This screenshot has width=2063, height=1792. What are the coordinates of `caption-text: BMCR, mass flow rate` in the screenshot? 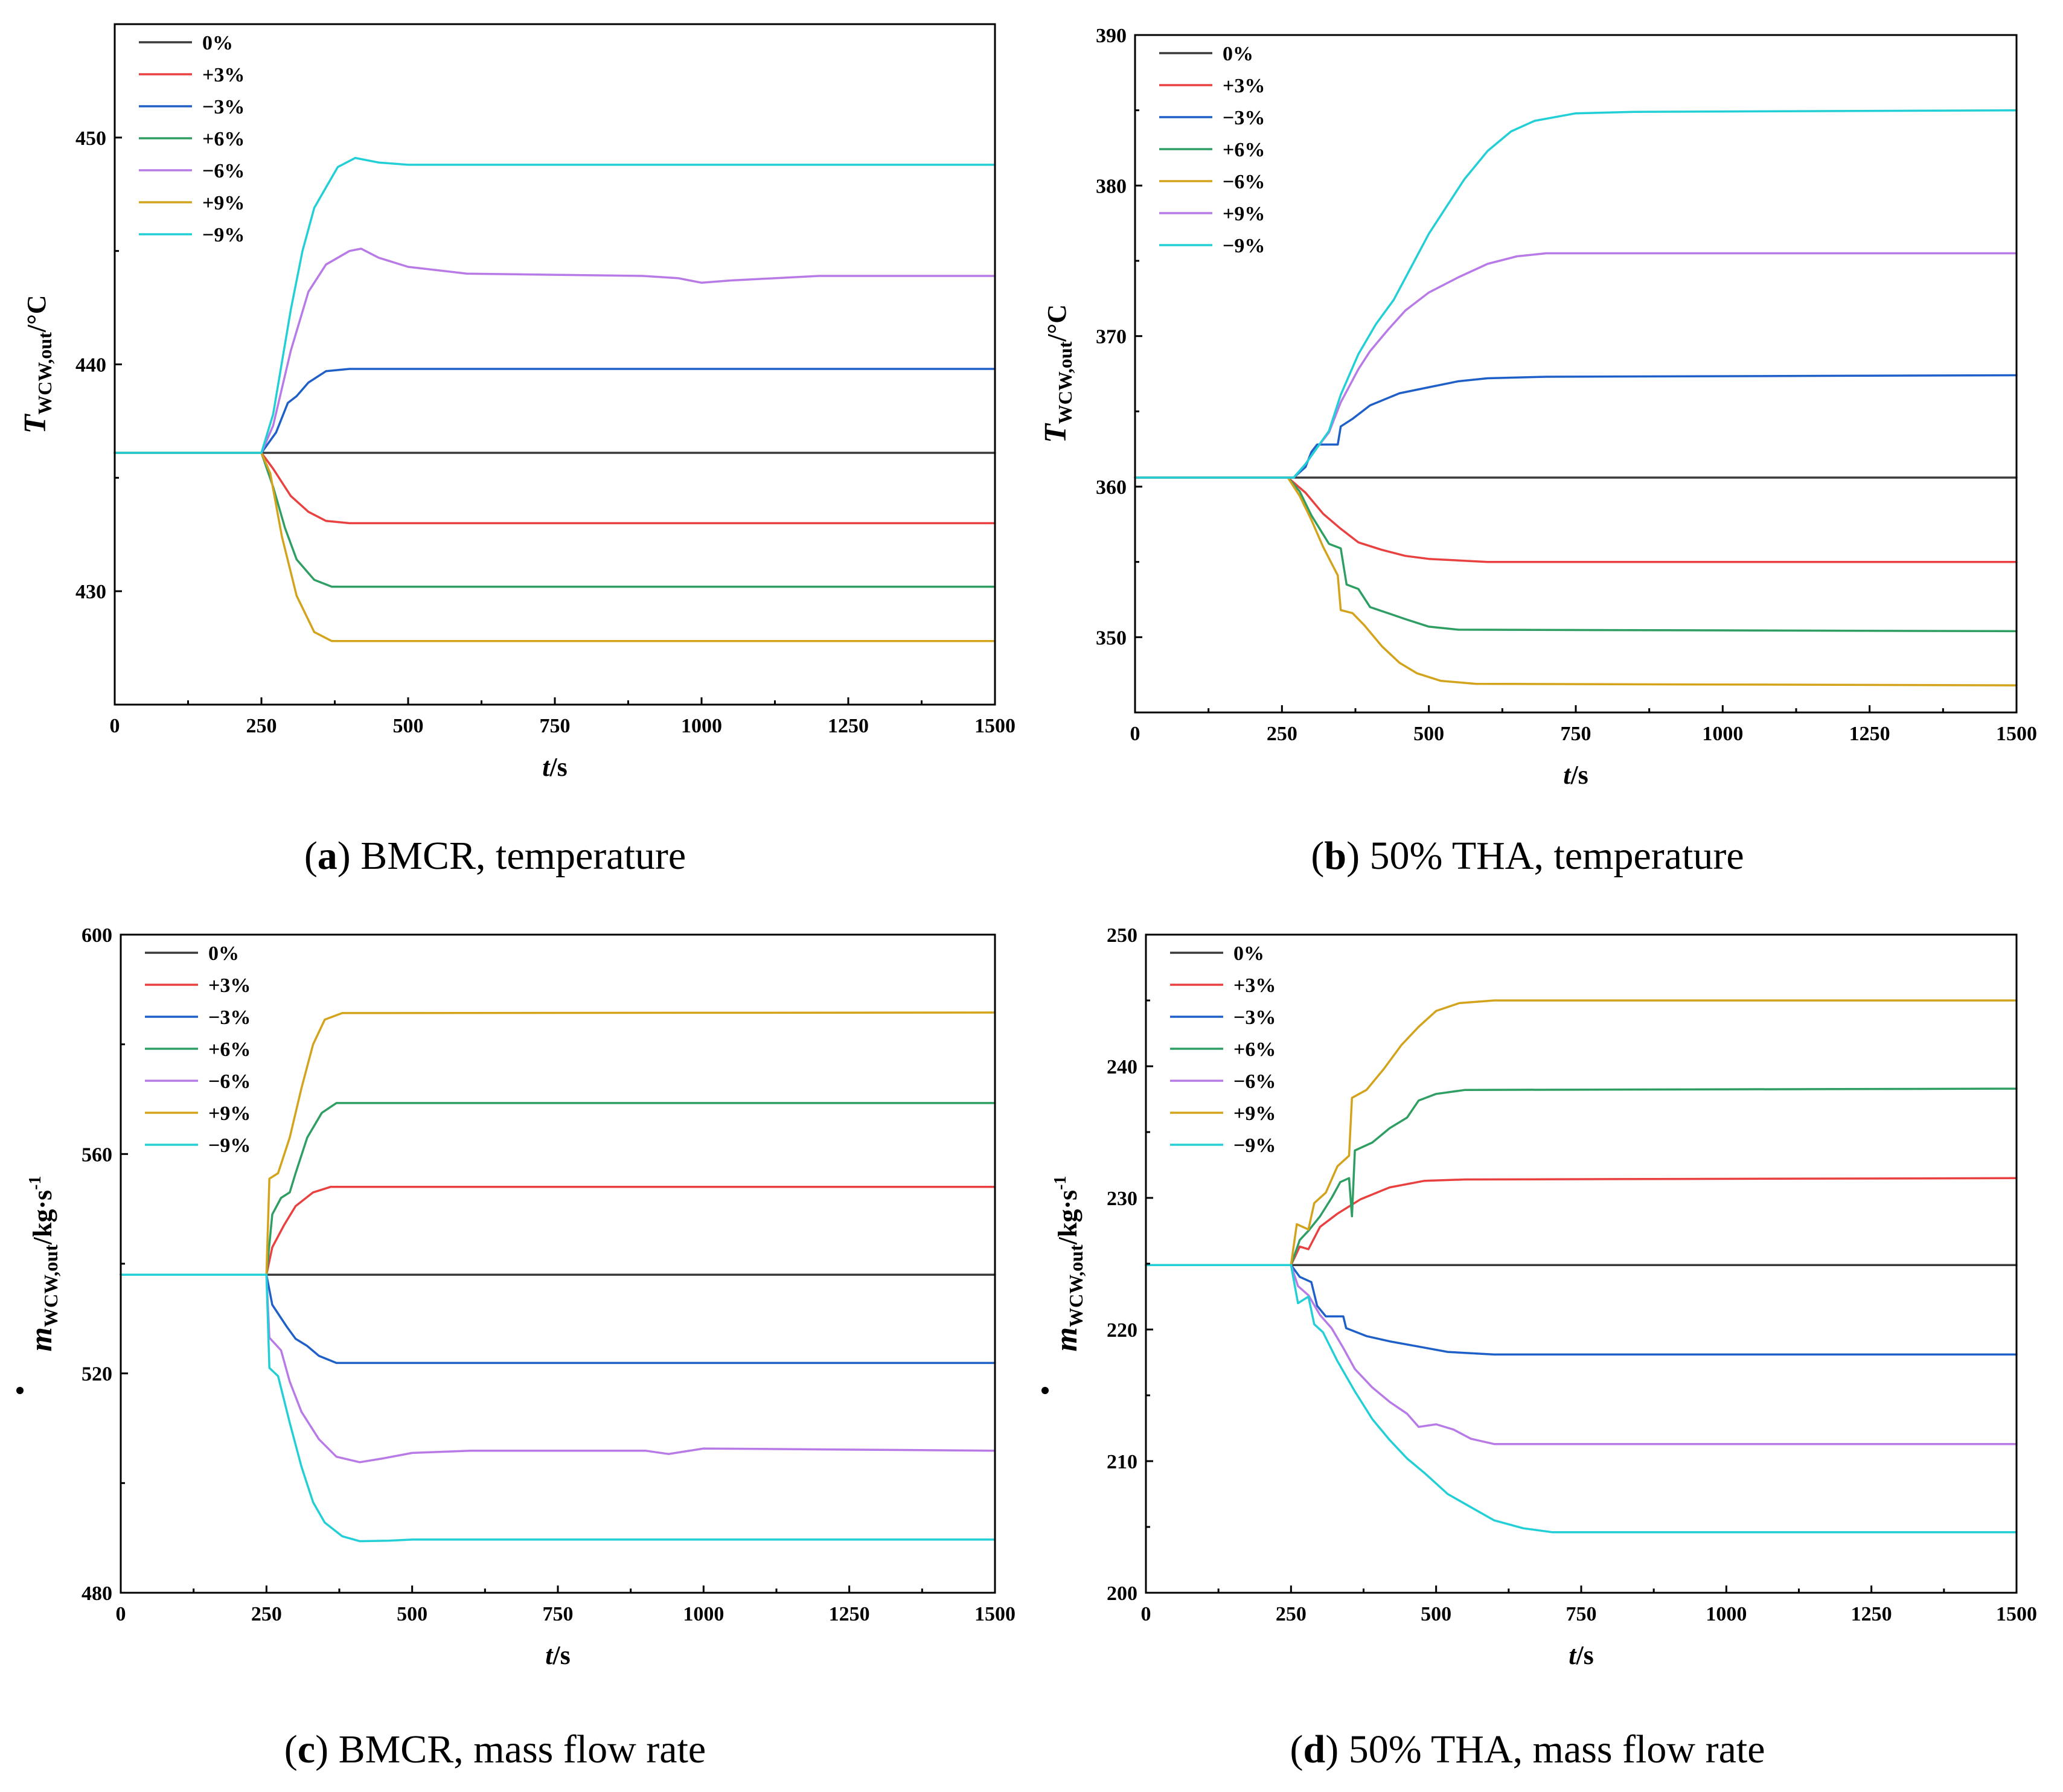 It's located at (517, 1749).